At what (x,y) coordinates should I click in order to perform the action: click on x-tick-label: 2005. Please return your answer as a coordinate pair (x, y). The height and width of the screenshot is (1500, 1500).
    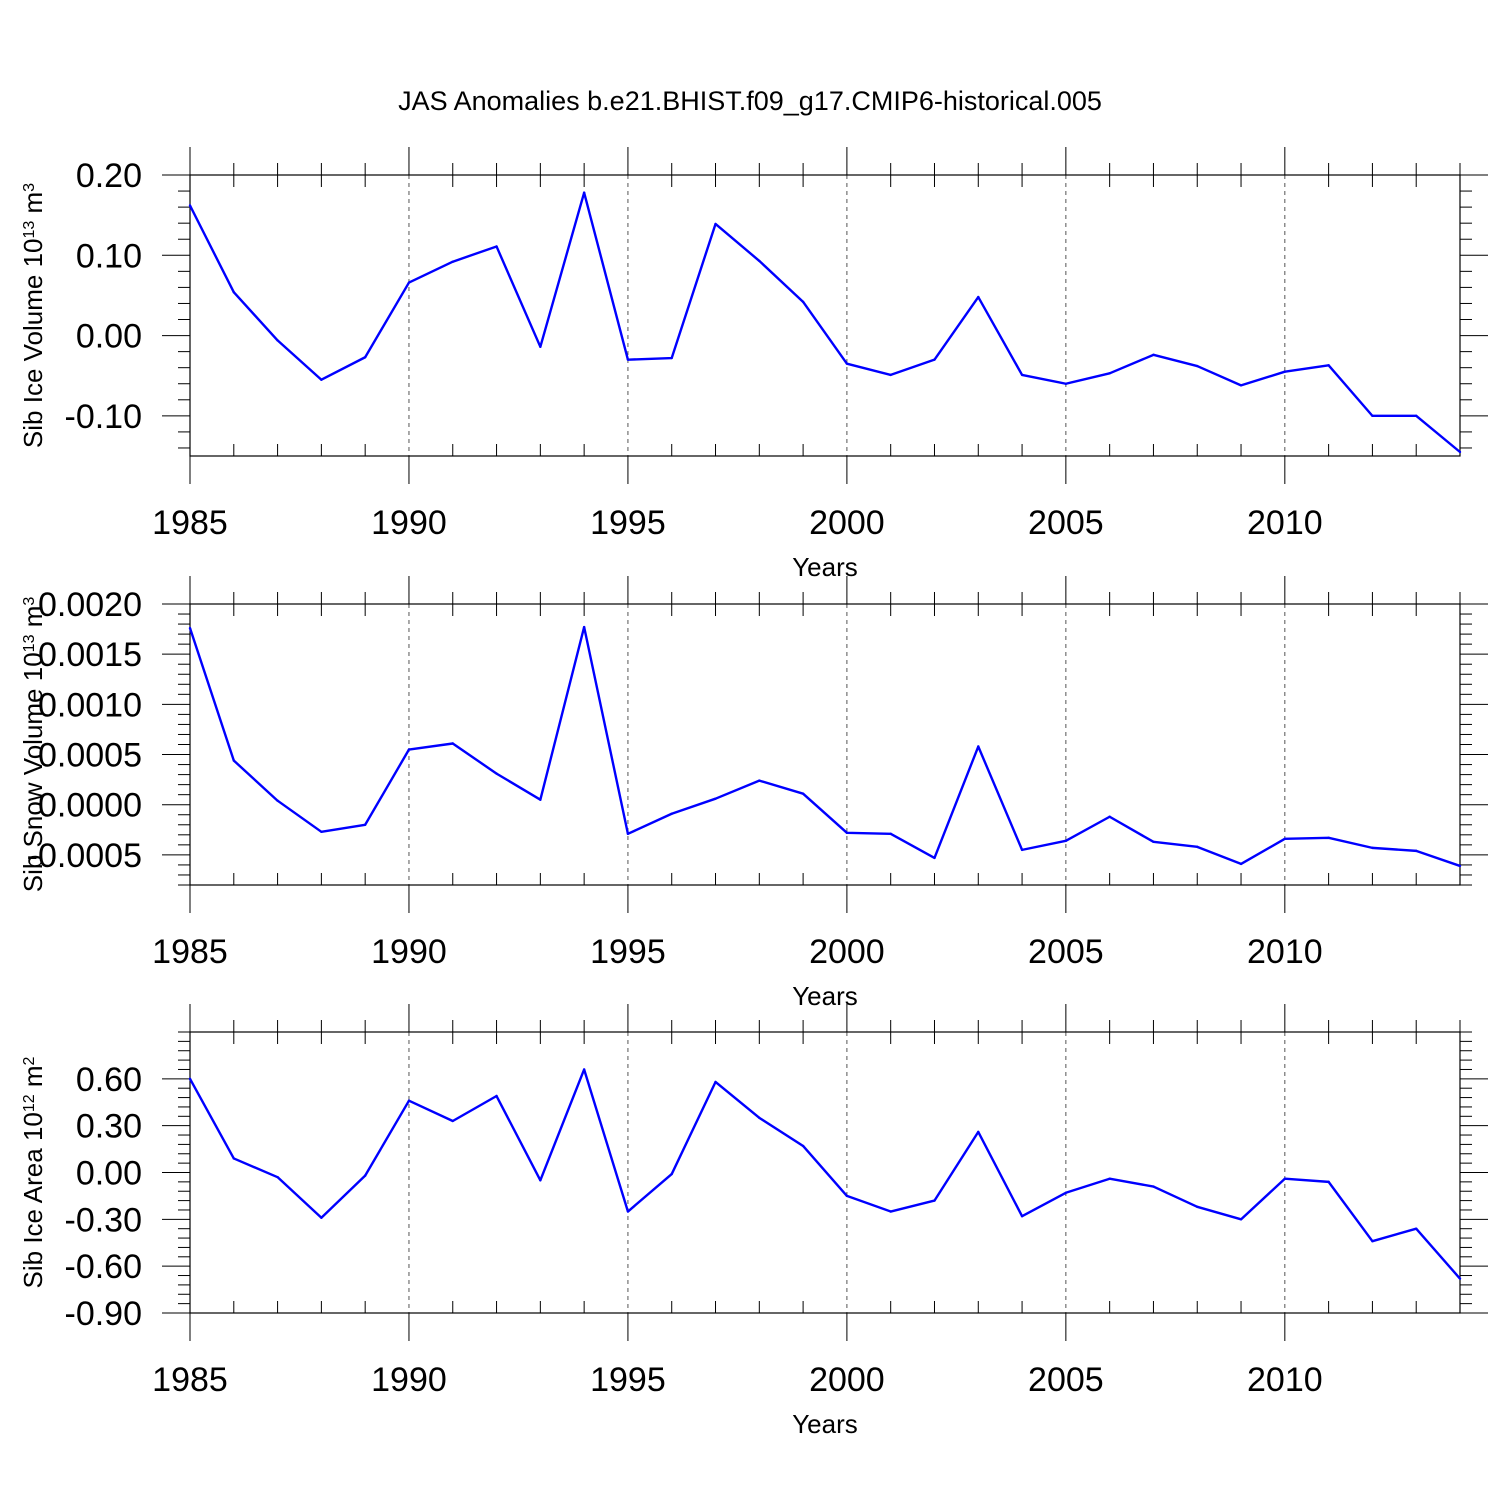
    Looking at the image, I should click on (1066, 952).